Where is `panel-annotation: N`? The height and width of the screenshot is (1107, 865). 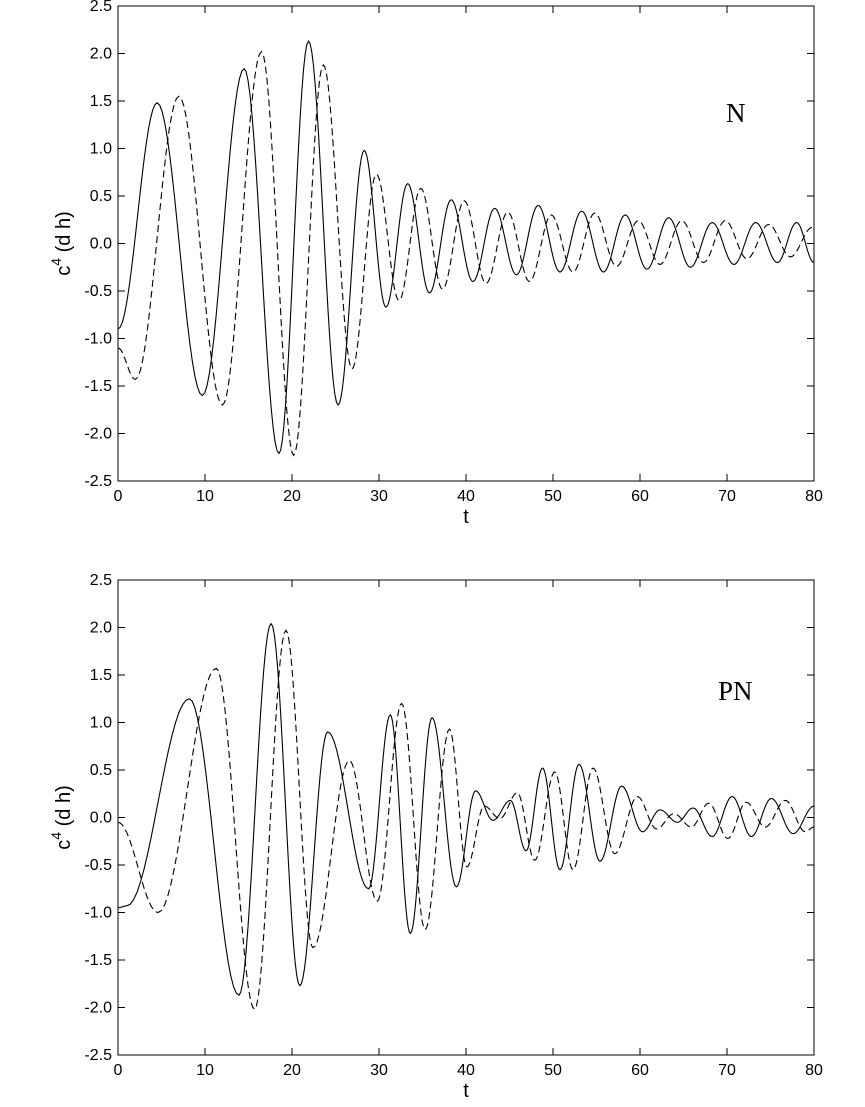 panel-annotation: N is located at coordinates (736, 113).